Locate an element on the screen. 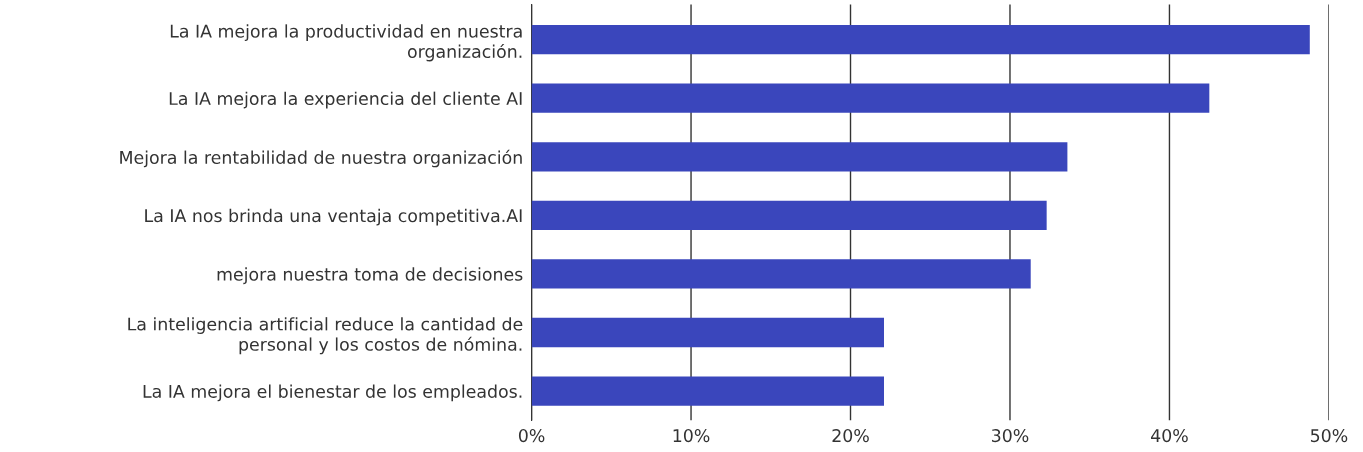 This screenshot has width=1363, height=452. x-tick-label: 50% is located at coordinates (1329, 436).